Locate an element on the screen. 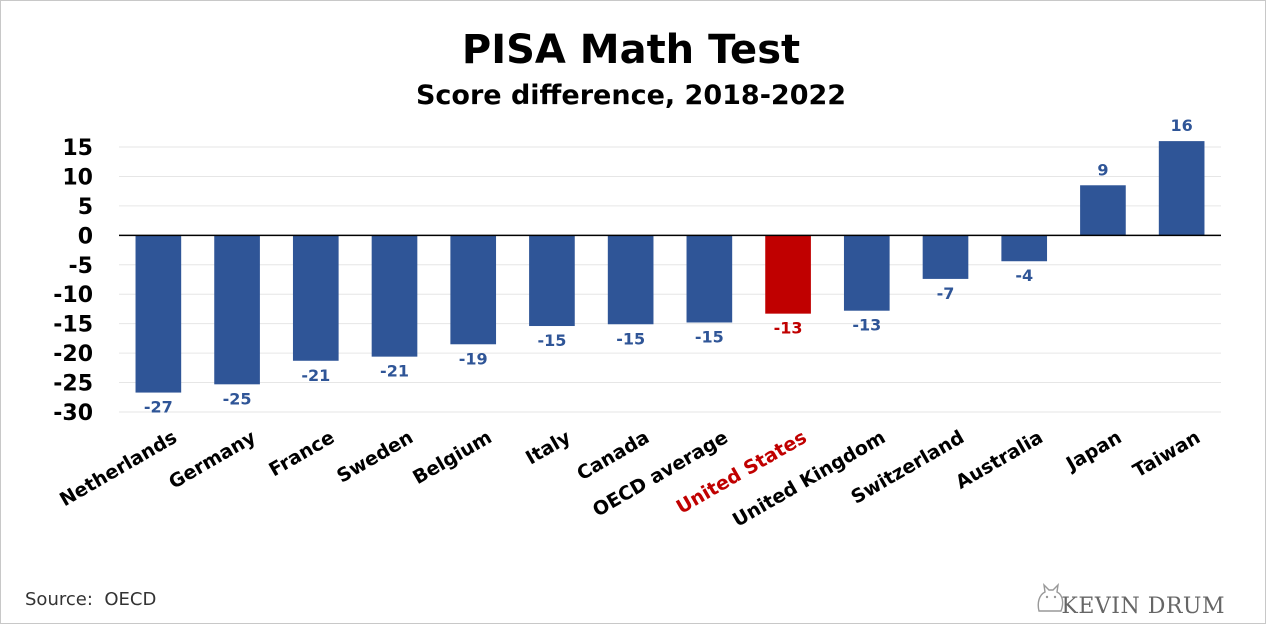  brand-logo: KEVIN DRUM is located at coordinates (1129, 600).